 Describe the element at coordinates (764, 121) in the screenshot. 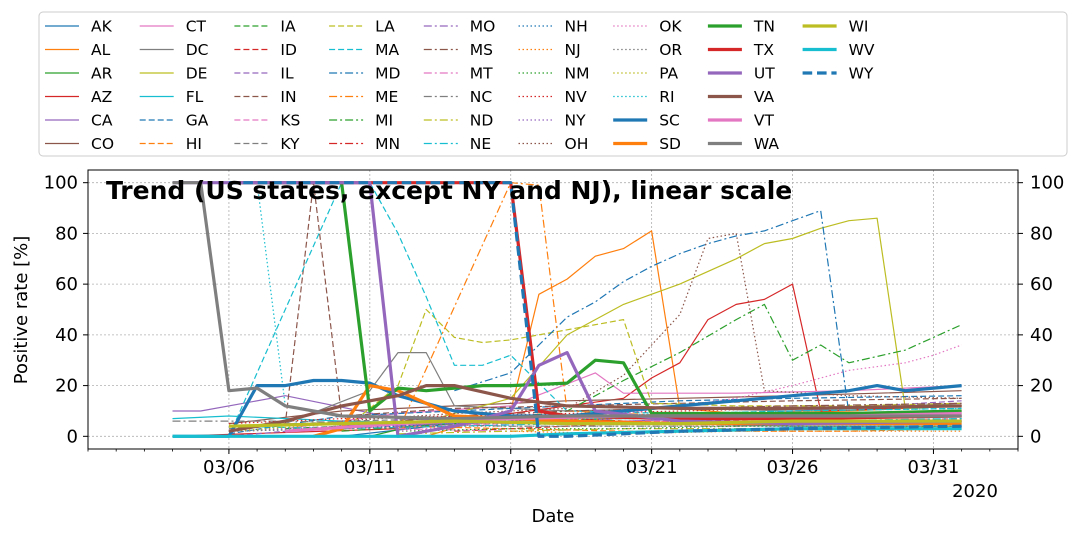

I see `legend-label: VT` at that location.